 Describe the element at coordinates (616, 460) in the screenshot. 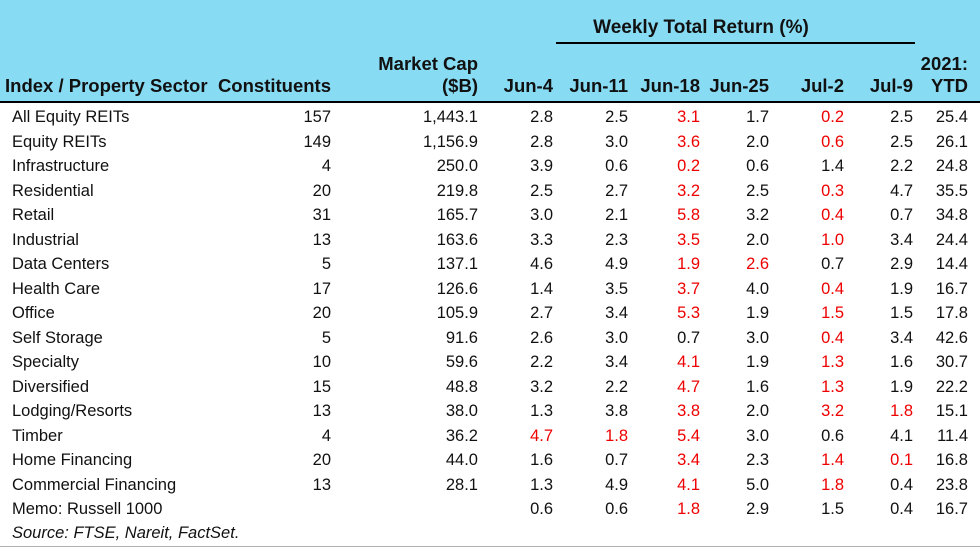

I see `weekly-return-jun11: 0.7` at that location.